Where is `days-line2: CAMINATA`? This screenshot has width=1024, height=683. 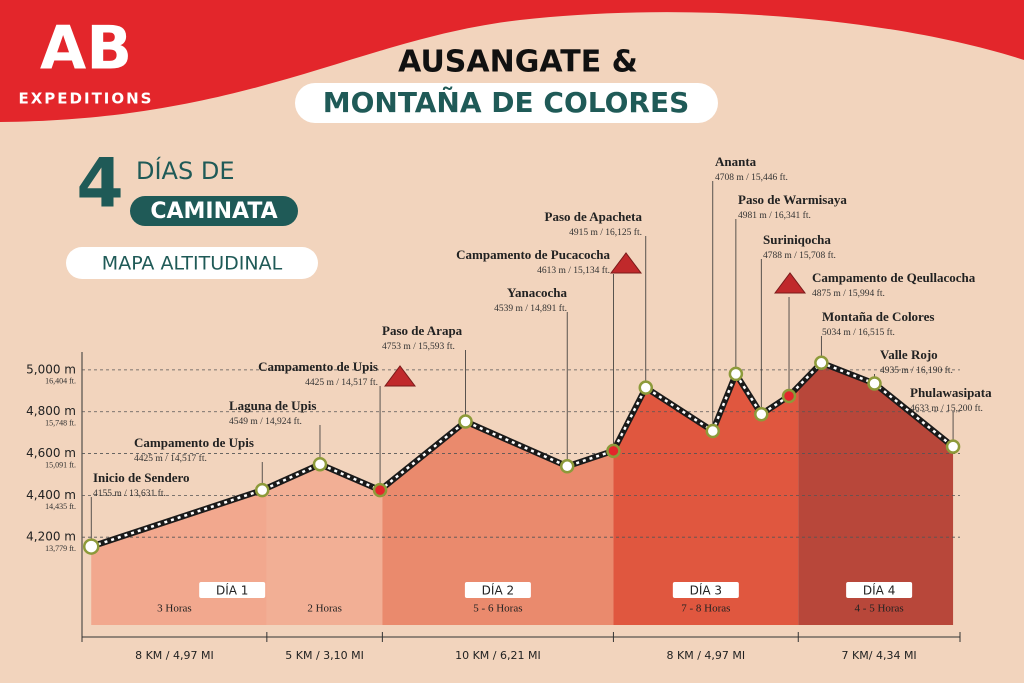 days-line2: CAMINATA is located at coordinates (213, 211).